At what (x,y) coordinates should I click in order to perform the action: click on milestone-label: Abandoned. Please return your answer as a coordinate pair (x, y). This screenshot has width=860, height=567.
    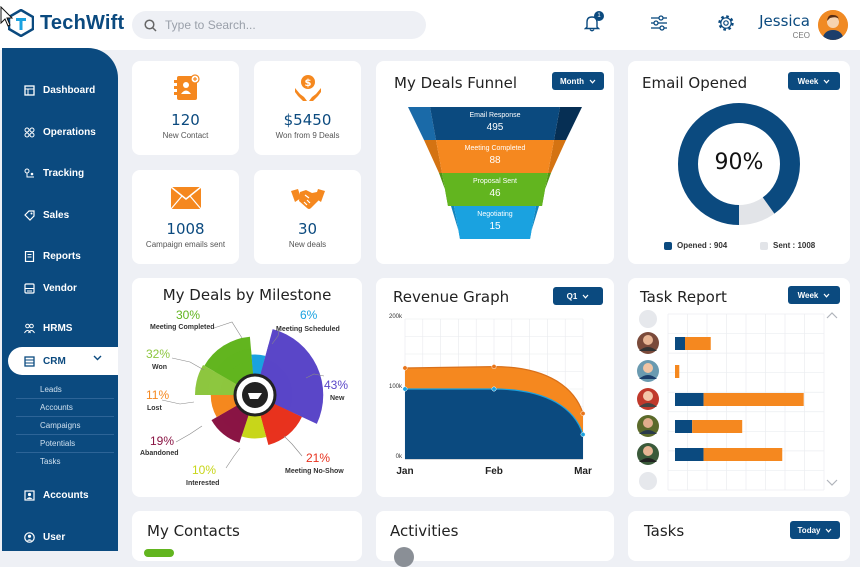
    Looking at the image, I should click on (159, 453).